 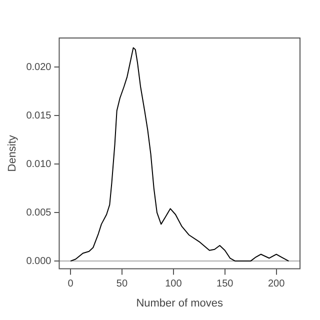 I want to click on y-tick-label: 0.015, so click(x=39, y=116).